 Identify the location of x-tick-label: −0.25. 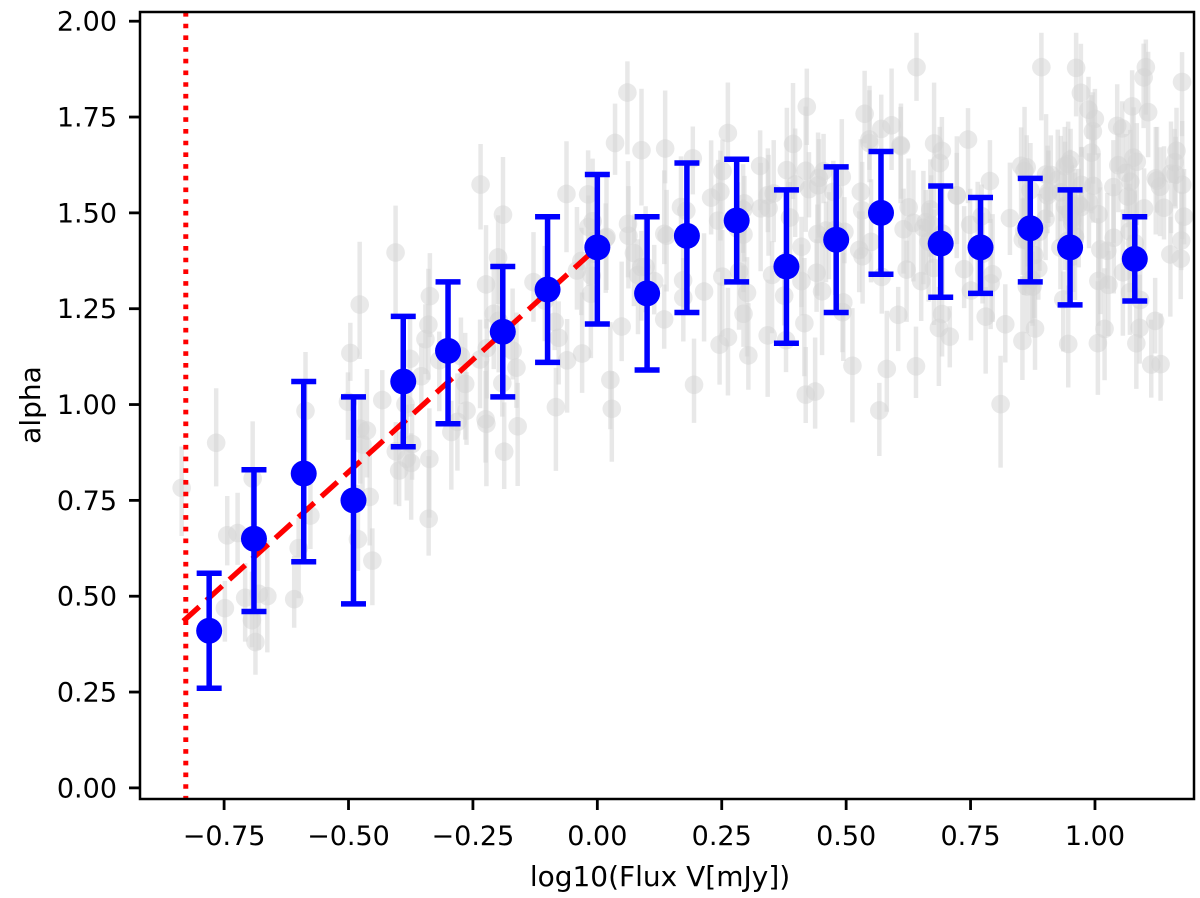
(473, 836).